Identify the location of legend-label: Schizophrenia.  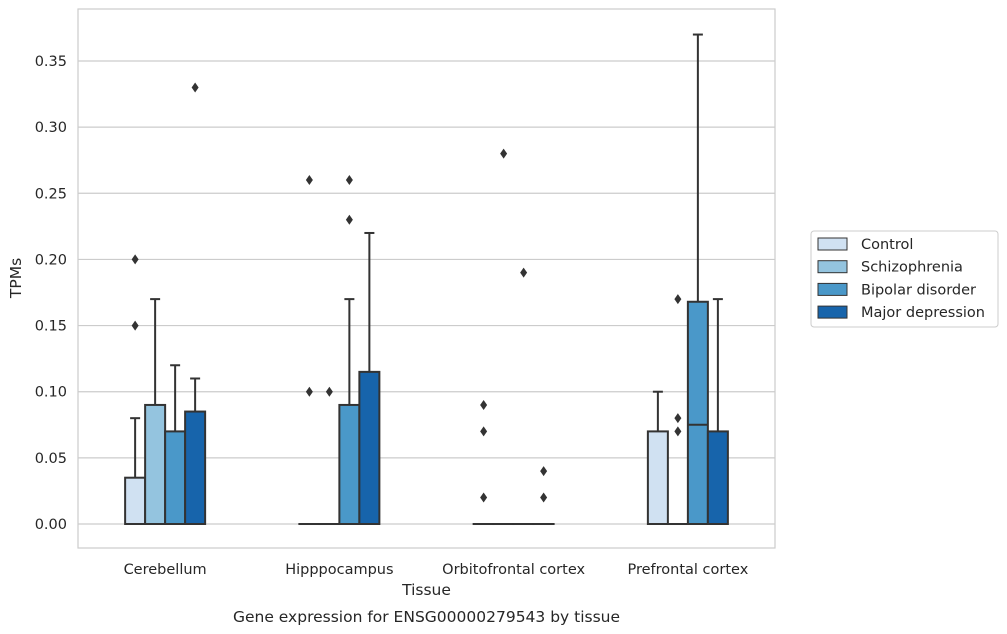
(912, 268).